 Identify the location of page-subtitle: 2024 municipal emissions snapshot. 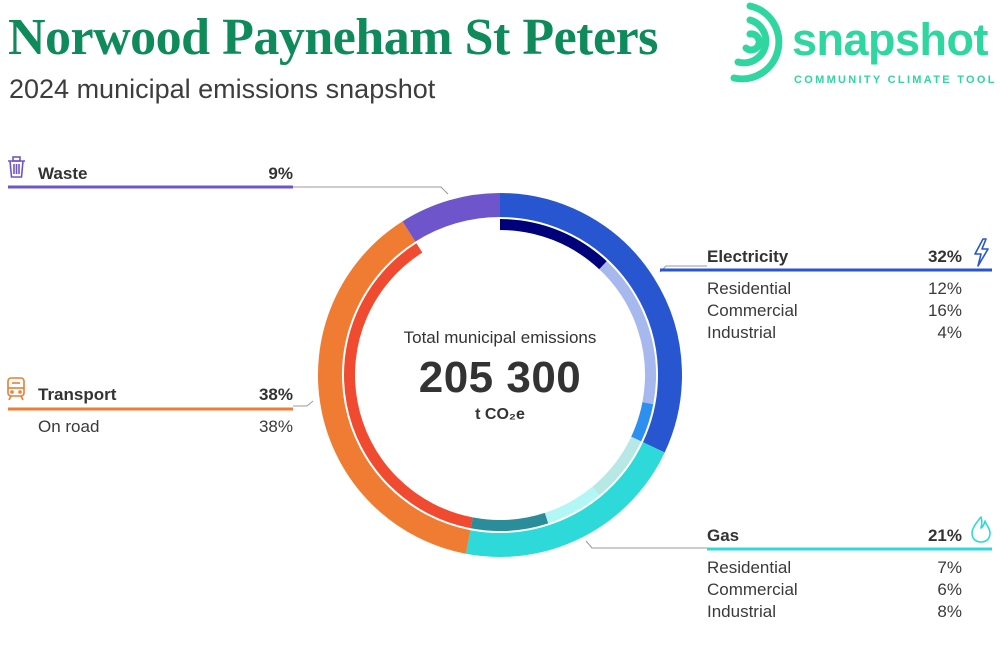
(222, 89).